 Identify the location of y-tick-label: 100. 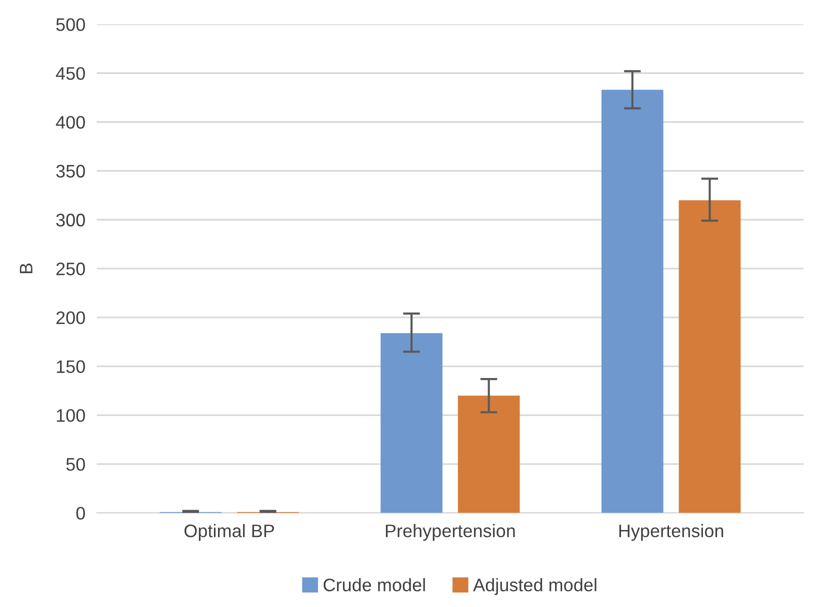
(70, 415).